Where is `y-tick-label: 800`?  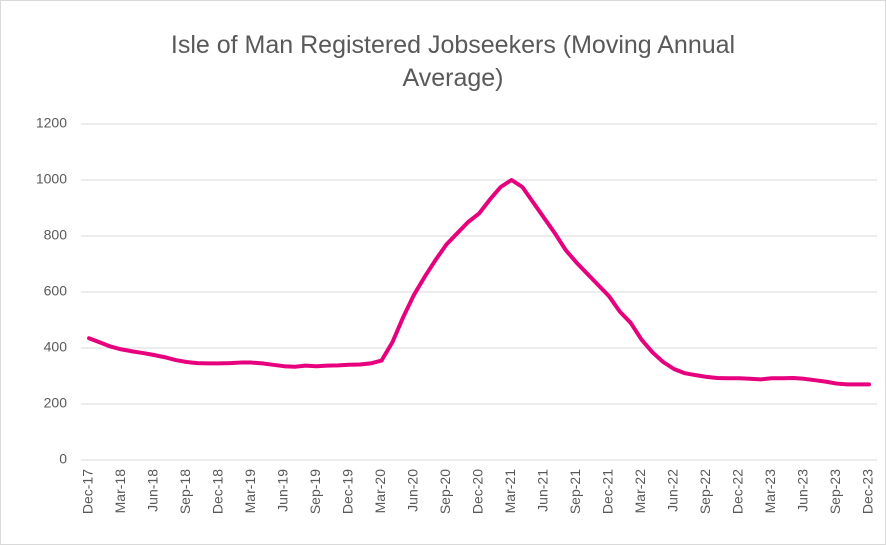 y-tick-label: 800 is located at coordinates (56, 235).